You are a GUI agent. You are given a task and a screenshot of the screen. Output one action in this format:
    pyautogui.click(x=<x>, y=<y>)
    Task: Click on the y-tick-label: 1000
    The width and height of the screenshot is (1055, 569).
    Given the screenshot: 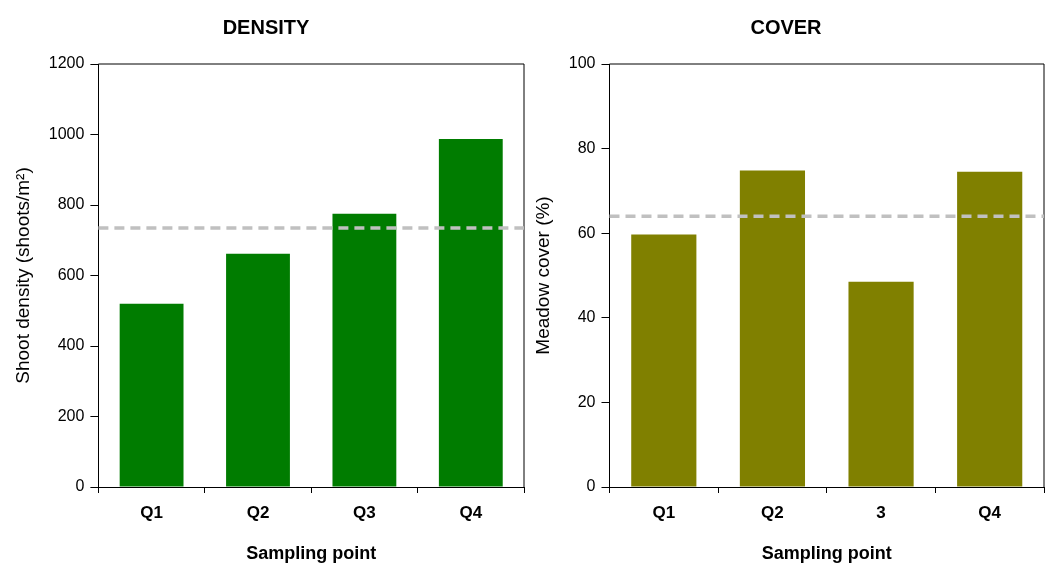 What is the action you would take?
    pyautogui.click(x=66, y=133)
    